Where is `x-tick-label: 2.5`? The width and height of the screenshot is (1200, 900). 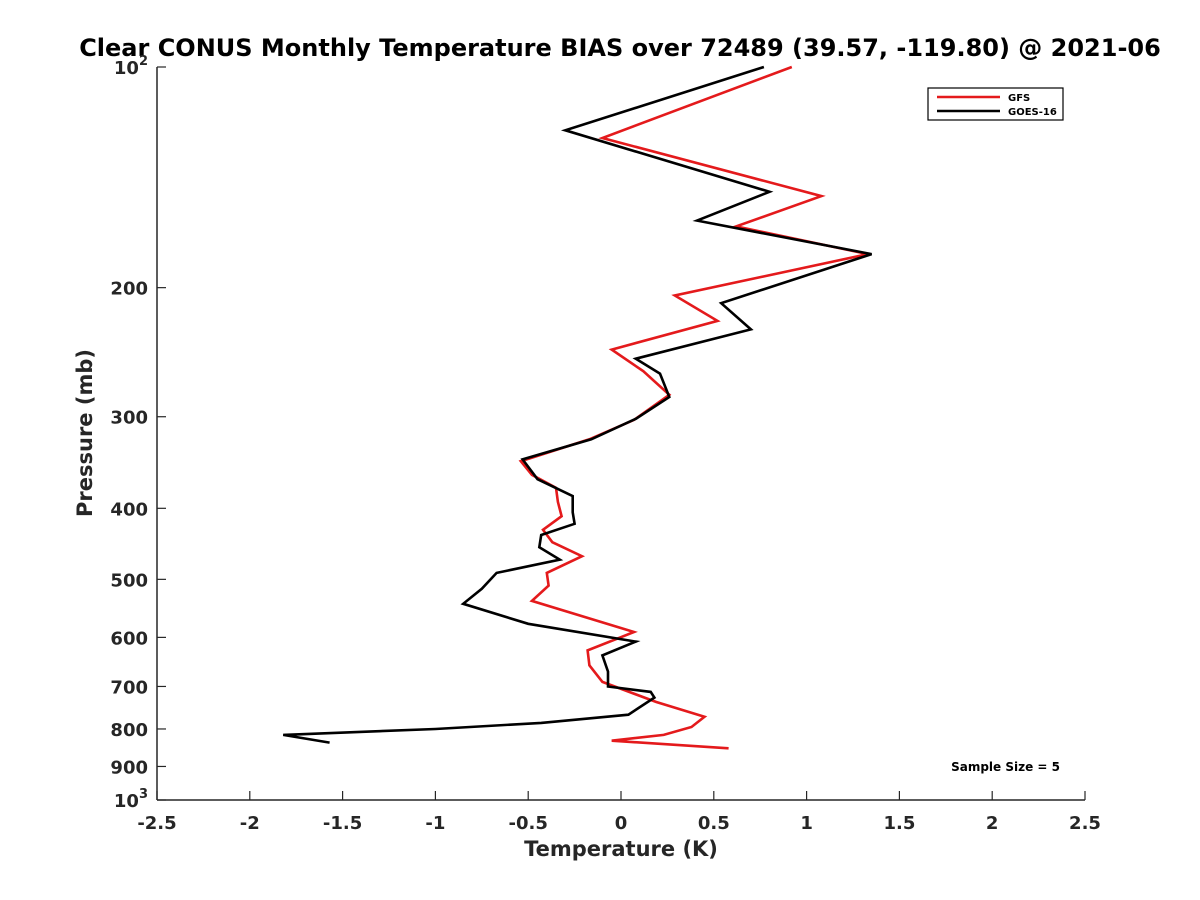 x-tick-label: 2.5 is located at coordinates (1085, 823).